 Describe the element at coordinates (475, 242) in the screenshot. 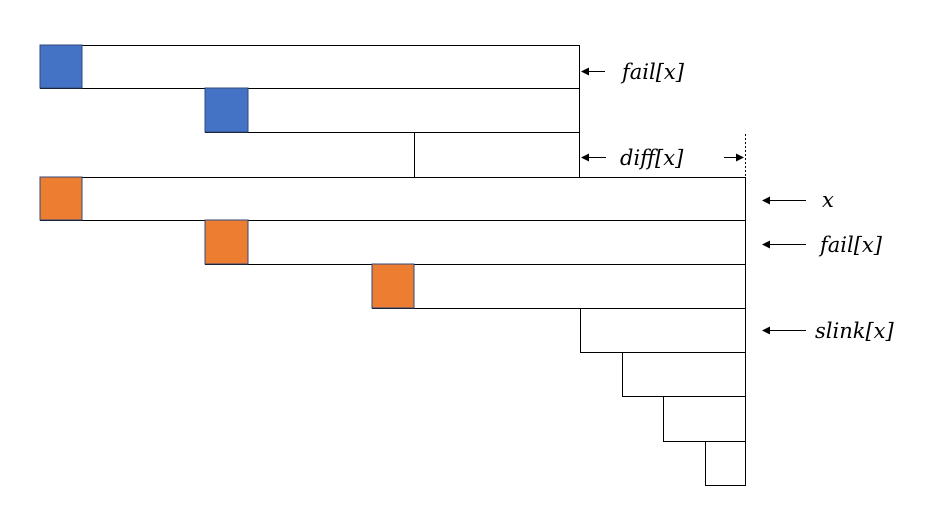

I see `palindrome-row-fail-x` at that location.